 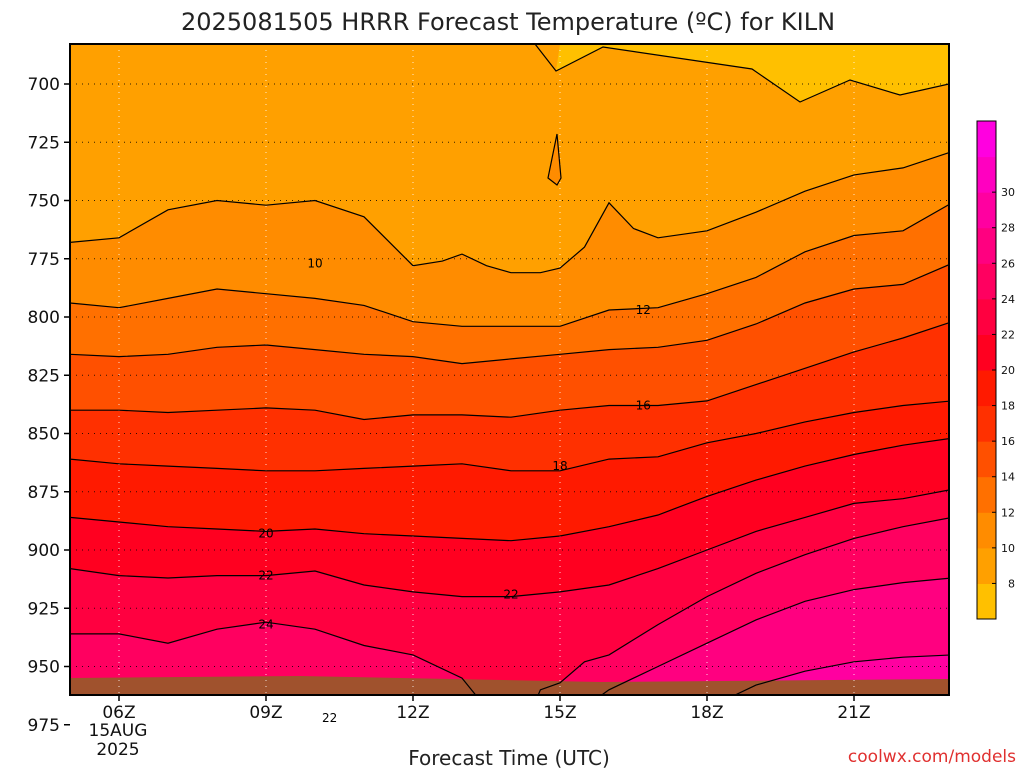 What do you see at coordinates (559, 466) in the screenshot?
I see `contour-label-18: 18` at bounding box center [559, 466].